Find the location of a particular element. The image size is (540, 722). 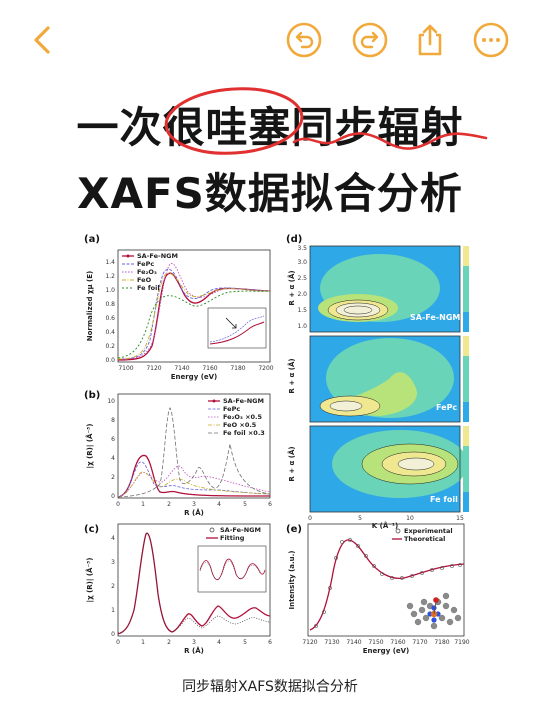

panel-d-label: (d) is located at coordinates (294, 239).